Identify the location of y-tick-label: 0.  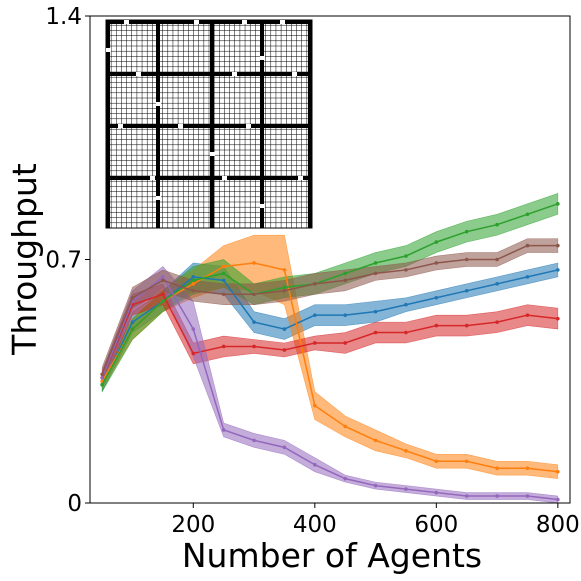
(74, 504).